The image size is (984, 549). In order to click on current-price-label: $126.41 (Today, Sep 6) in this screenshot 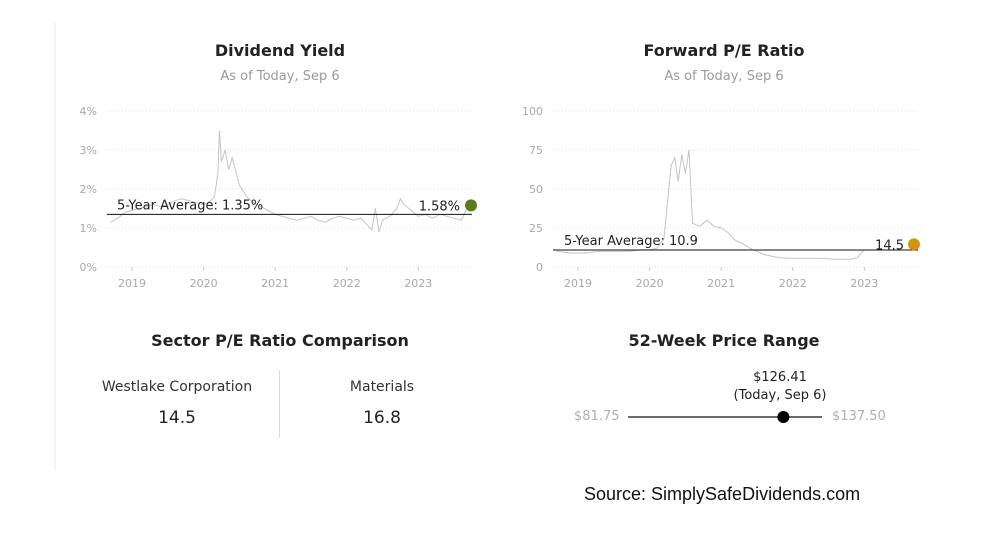, I will do `click(780, 387)`.